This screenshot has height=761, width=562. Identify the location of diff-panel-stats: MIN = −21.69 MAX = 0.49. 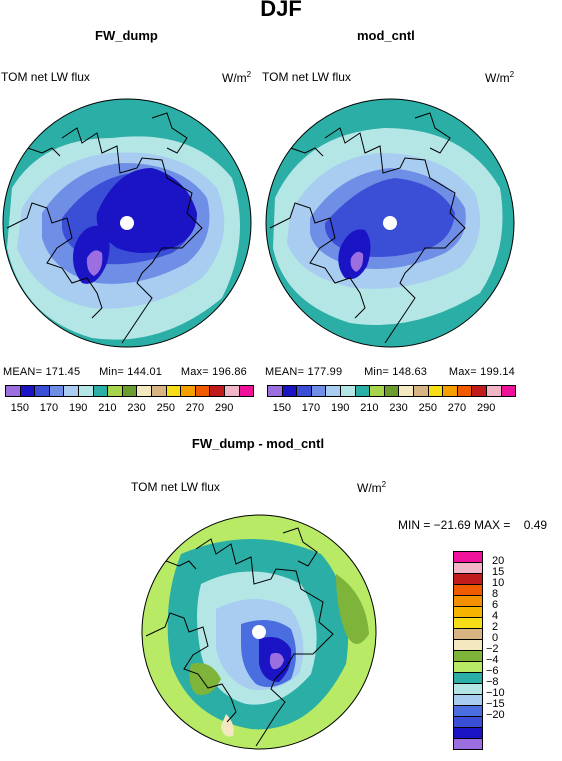
(473, 525).